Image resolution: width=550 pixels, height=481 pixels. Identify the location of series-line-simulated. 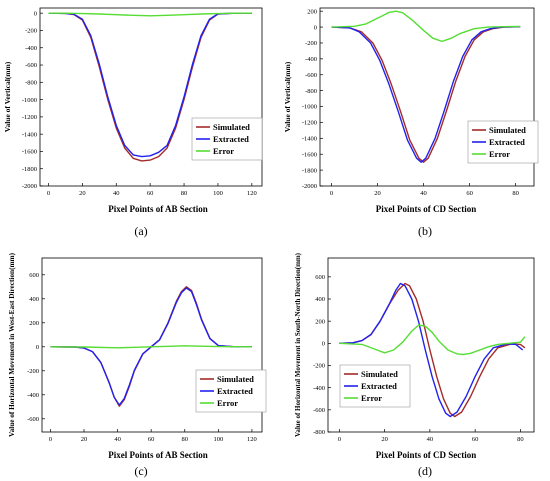
(426, 94).